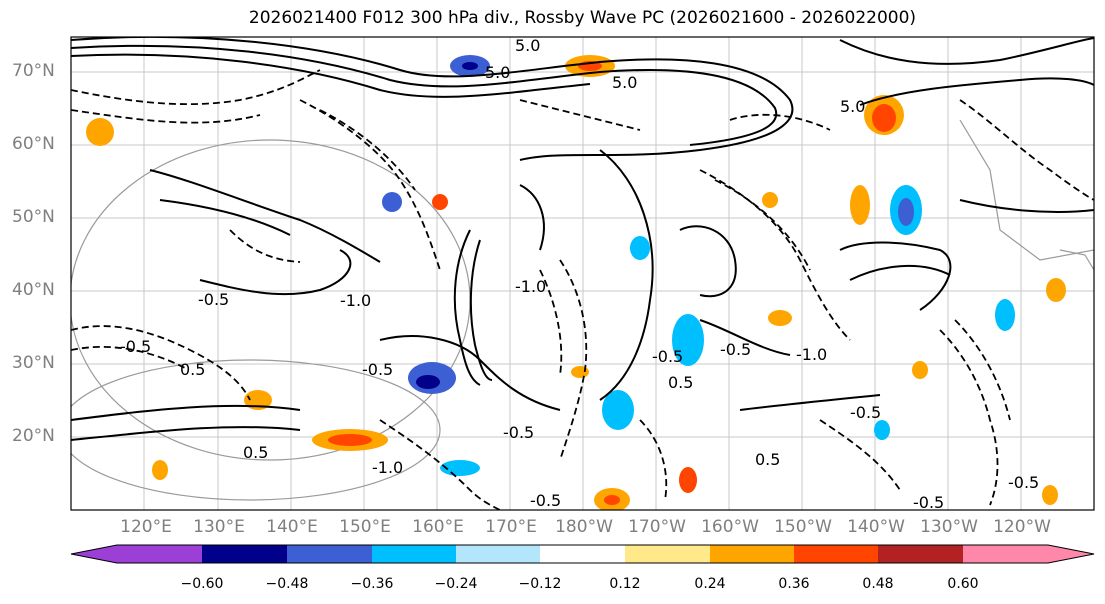 This screenshot has width=1105, height=604. I want to click on colorbar-extend-max, so click(1071, 554).